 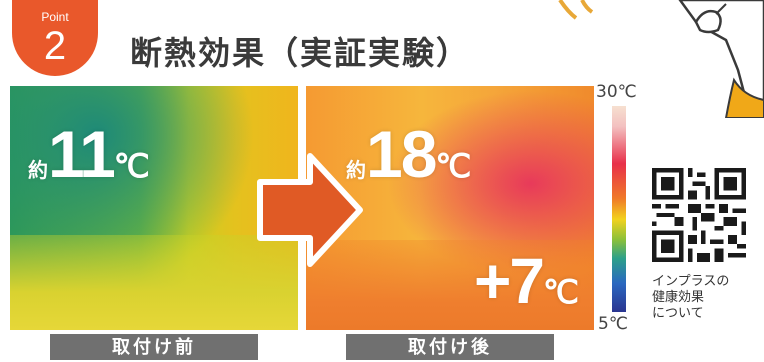 What do you see at coordinates (691, 297) in the screenshot?
I see `qr-caption: インプラスの 健康効果 について` at bounding box center [691, 297].